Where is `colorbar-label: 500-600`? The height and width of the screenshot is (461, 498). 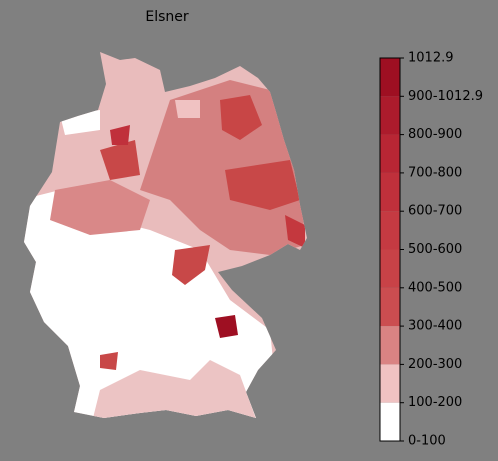 colorbar-label: 500-600 is located at coordinates (435, 249).